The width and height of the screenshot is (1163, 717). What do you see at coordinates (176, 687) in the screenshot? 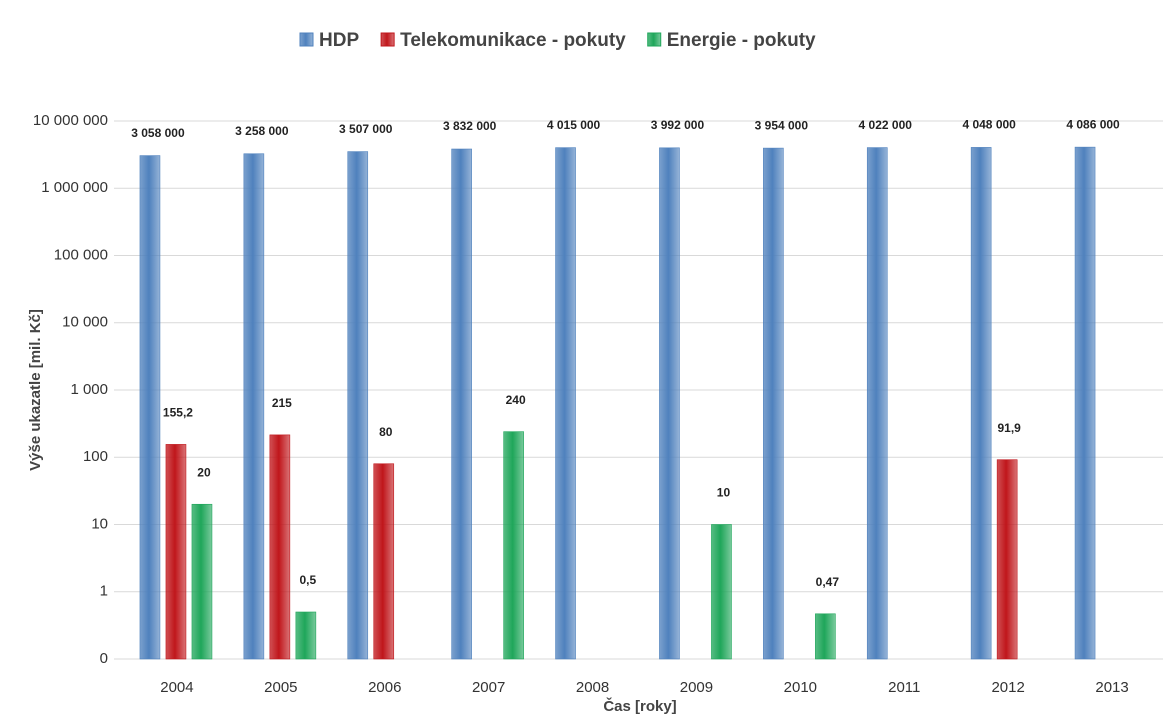
I see `x-tick-label: 2004` at bounding box center [176, 687].